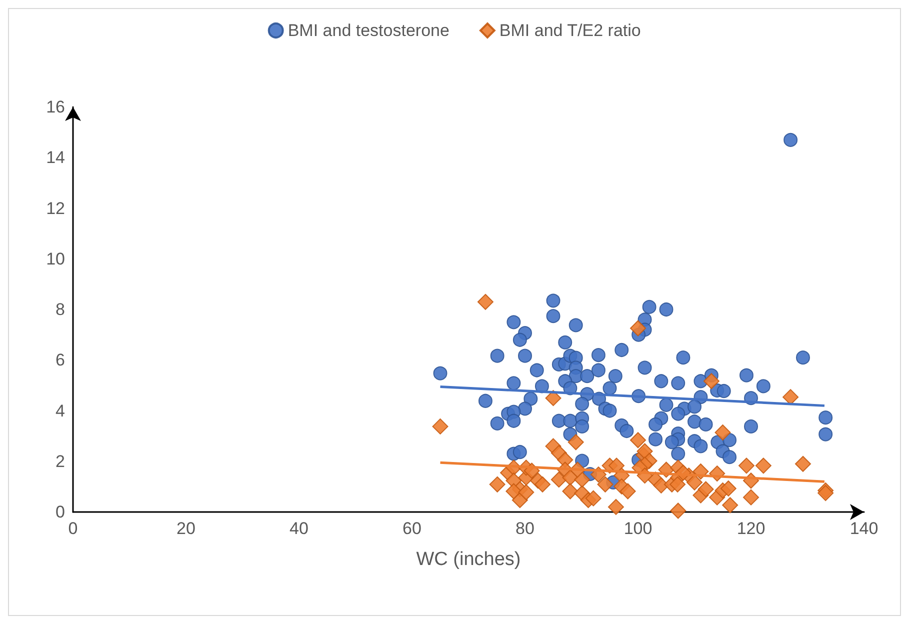 The width and height of the screenshot is (909, 624). I want to click on x-tick-label: 20, so click(186, 528).